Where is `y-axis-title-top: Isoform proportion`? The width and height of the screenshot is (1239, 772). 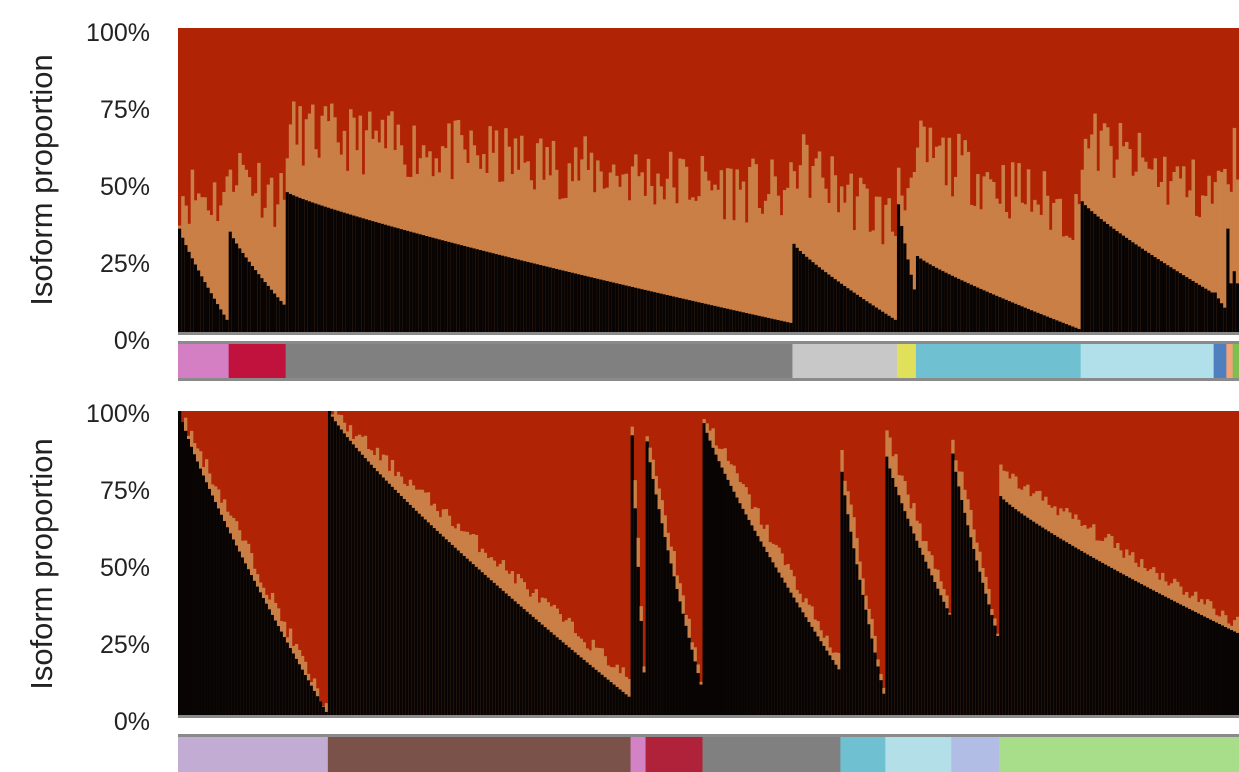
y-axis-title-top: Isoform proportion is located at coordinates (41, 180).